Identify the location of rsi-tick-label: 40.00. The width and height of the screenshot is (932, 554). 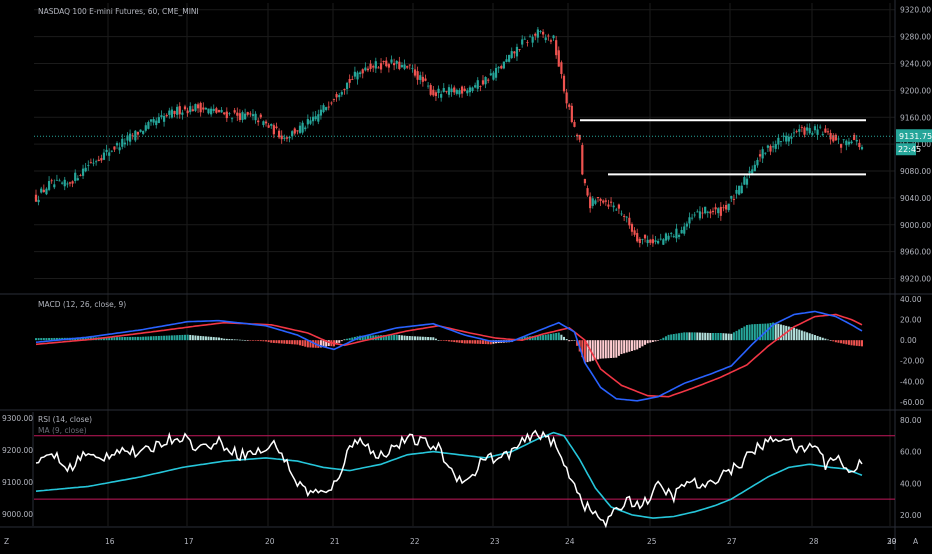
(911, 483).